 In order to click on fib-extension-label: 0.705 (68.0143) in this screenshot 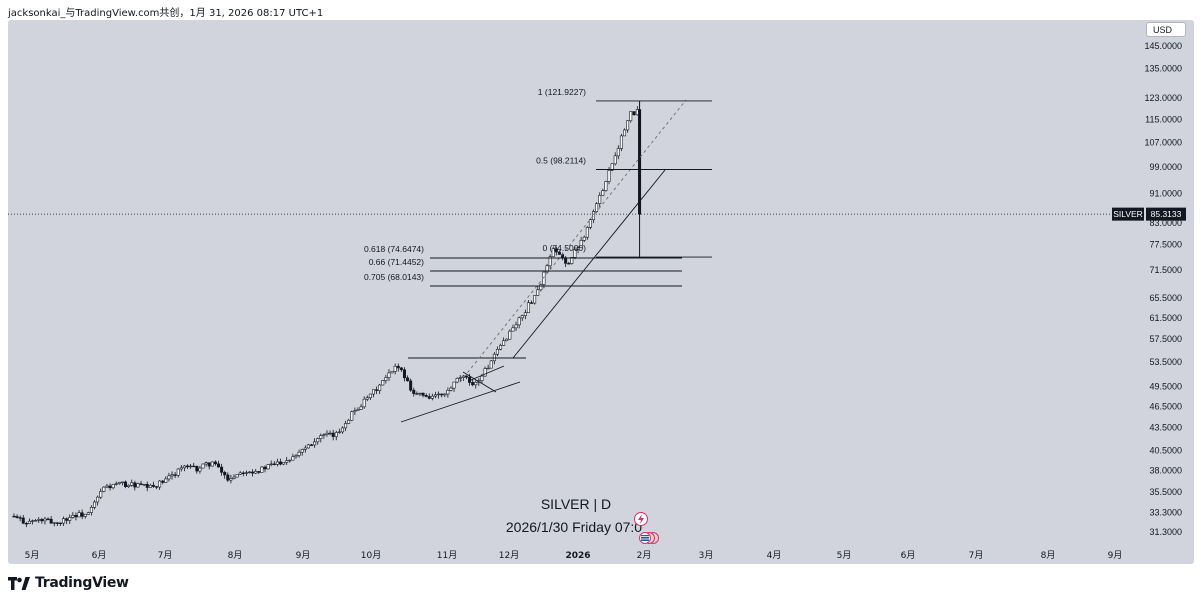, I will do `click(394, 277)`.